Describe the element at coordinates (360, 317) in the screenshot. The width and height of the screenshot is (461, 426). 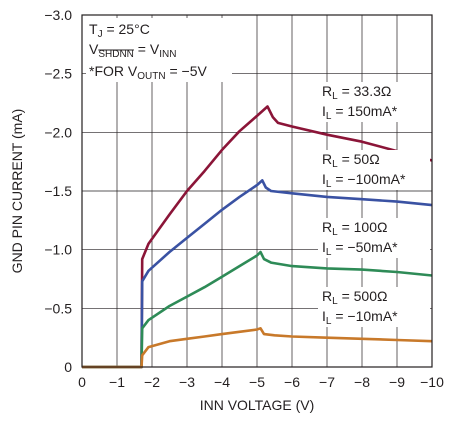
I see `label-il-10: IL = −10mA*` at that location.